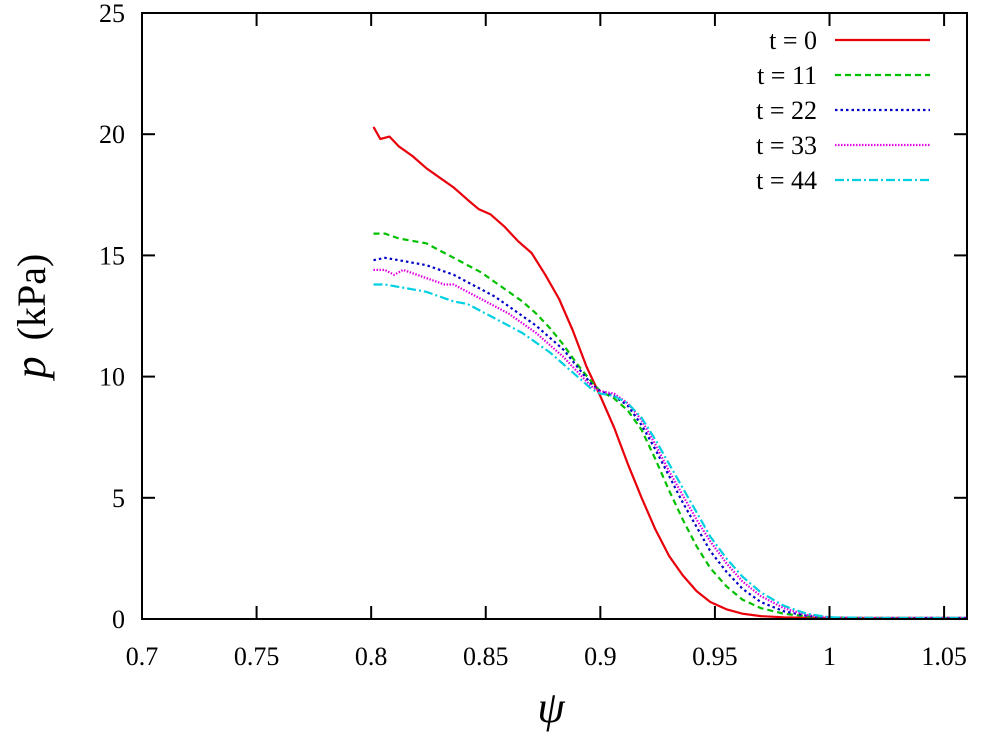 This screenshot has height=737, width=981. What do you see at coordinates (118, 619) in the screenshot?
I see `y-tick-label: 0` at bounding box center [118, 619].